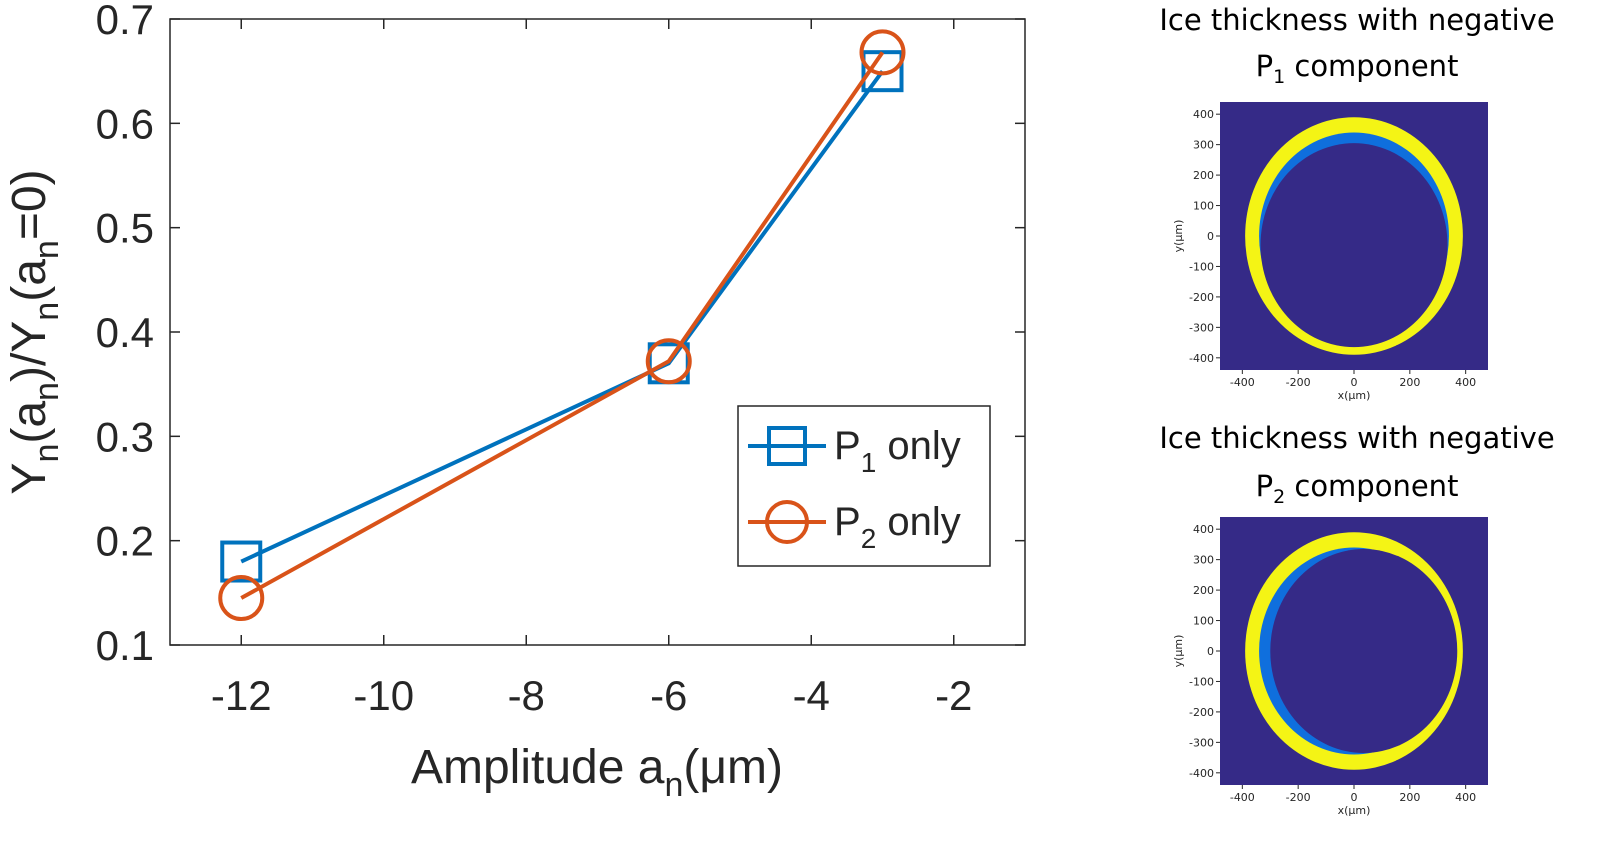  What do you see at coordinates (1201, 297) in the screenshot?
I see `hm-y-tick-label-top: -200` at bounding box center [1201, 297].